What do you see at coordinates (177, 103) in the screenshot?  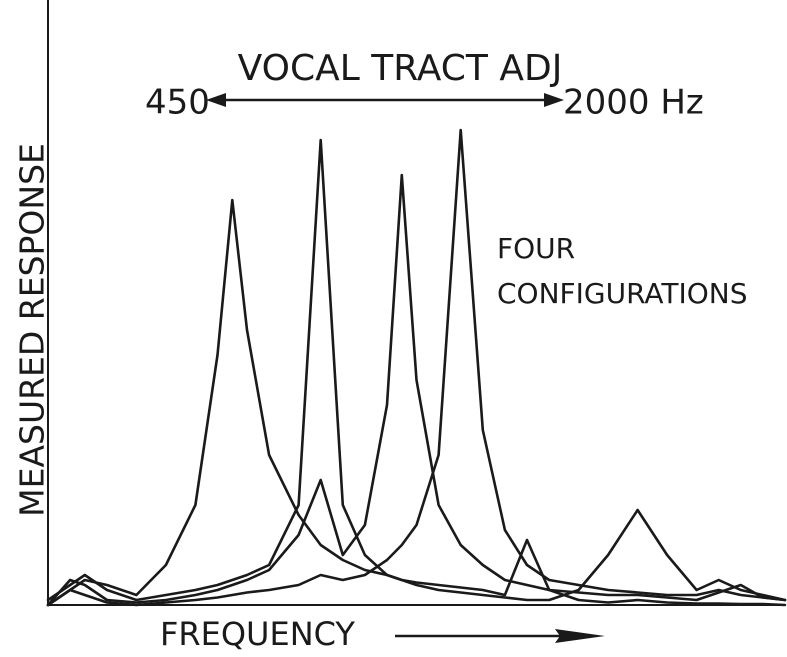 I see `annotation: 450` at bounding box center [177, 103].